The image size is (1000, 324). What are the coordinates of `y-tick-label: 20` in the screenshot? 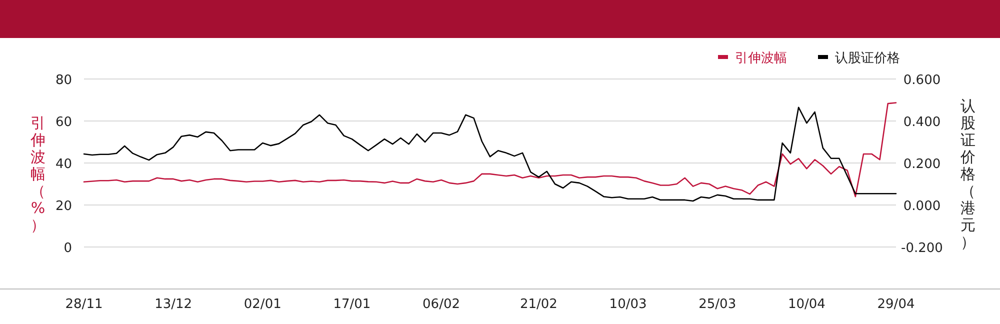 It's located at (63, 206).